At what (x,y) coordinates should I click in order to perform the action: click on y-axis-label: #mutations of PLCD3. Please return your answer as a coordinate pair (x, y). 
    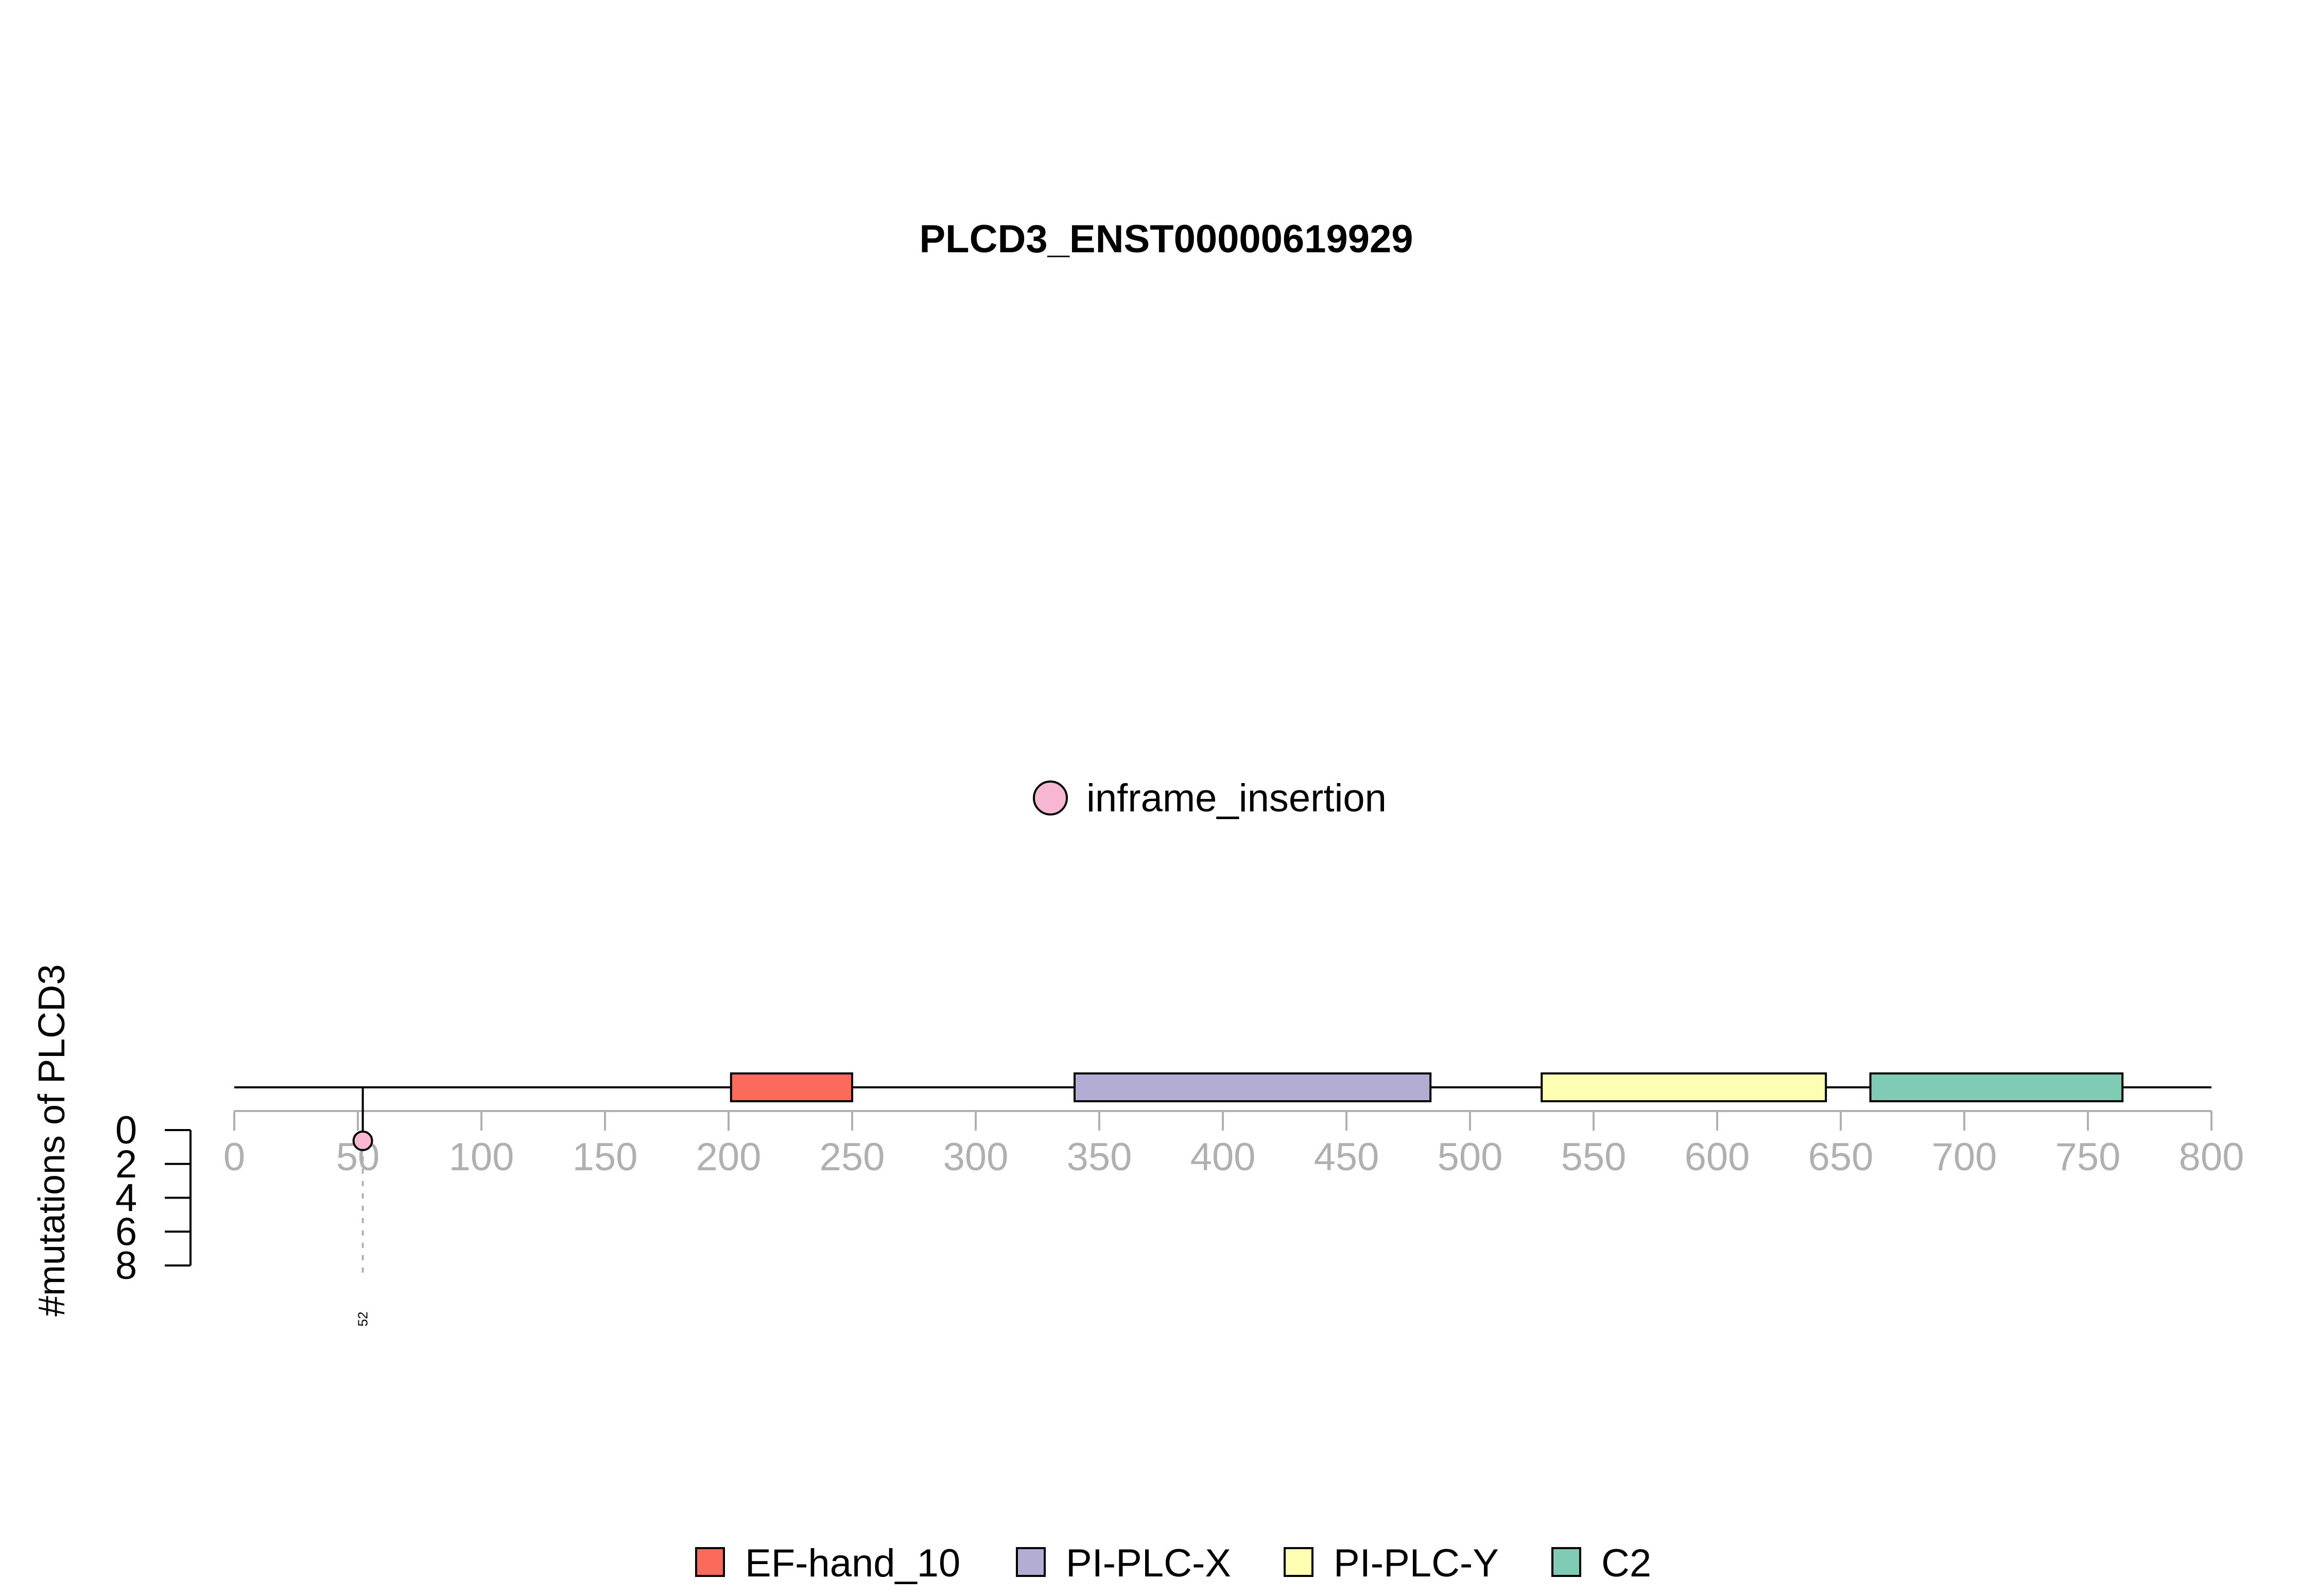
    Looking at the image, I should click on (52, 1140).